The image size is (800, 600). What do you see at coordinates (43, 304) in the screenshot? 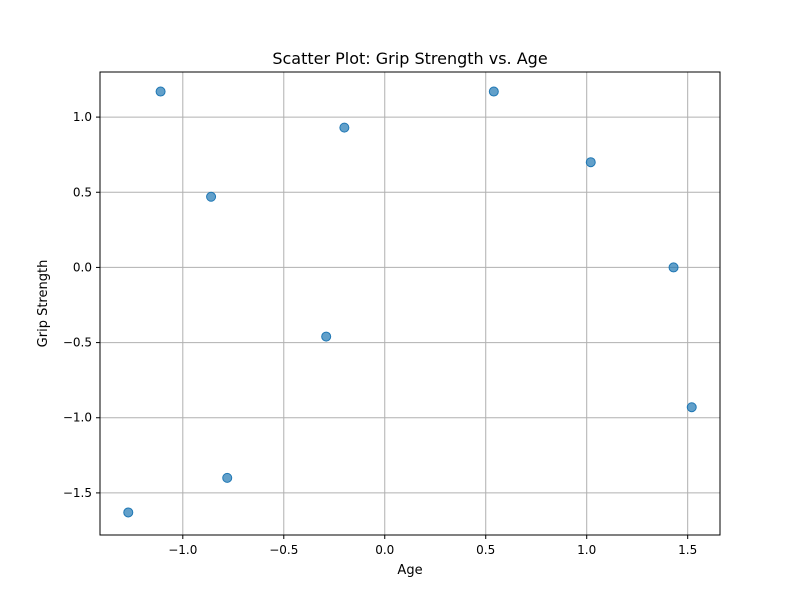
I see `y-axis-label: Grip Strength` at bounding box center [43, 304].